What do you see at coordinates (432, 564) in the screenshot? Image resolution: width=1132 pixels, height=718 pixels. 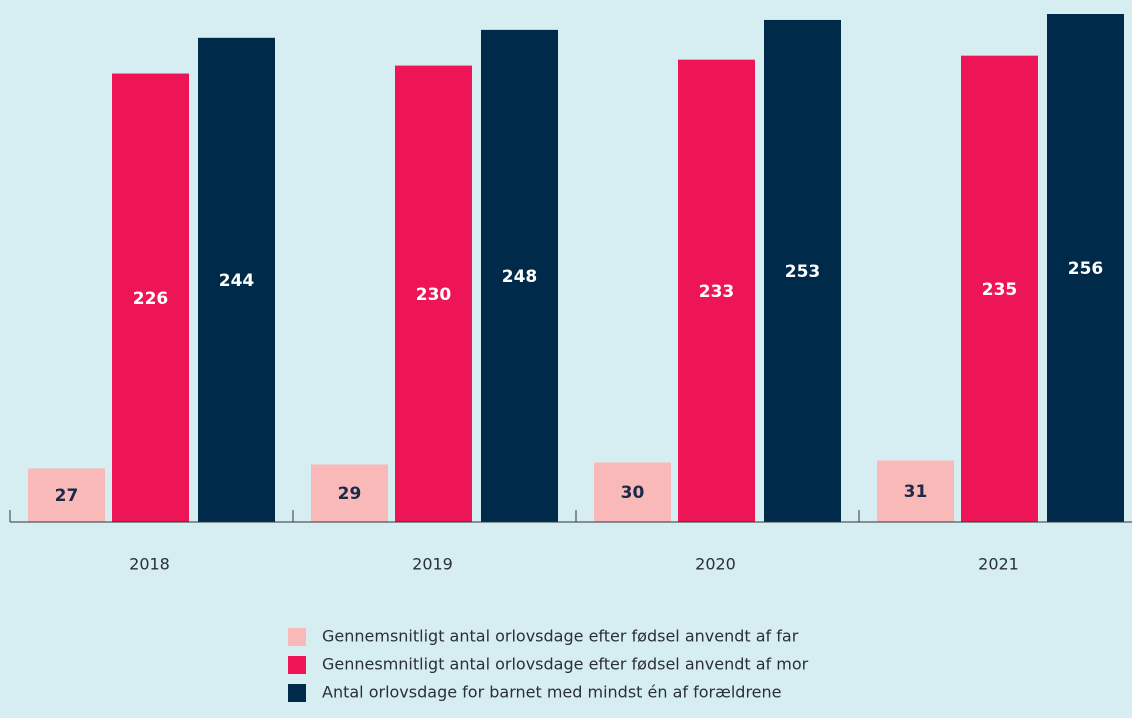 I see `x-tick-label: 2019` at bounding box center [432, 564].